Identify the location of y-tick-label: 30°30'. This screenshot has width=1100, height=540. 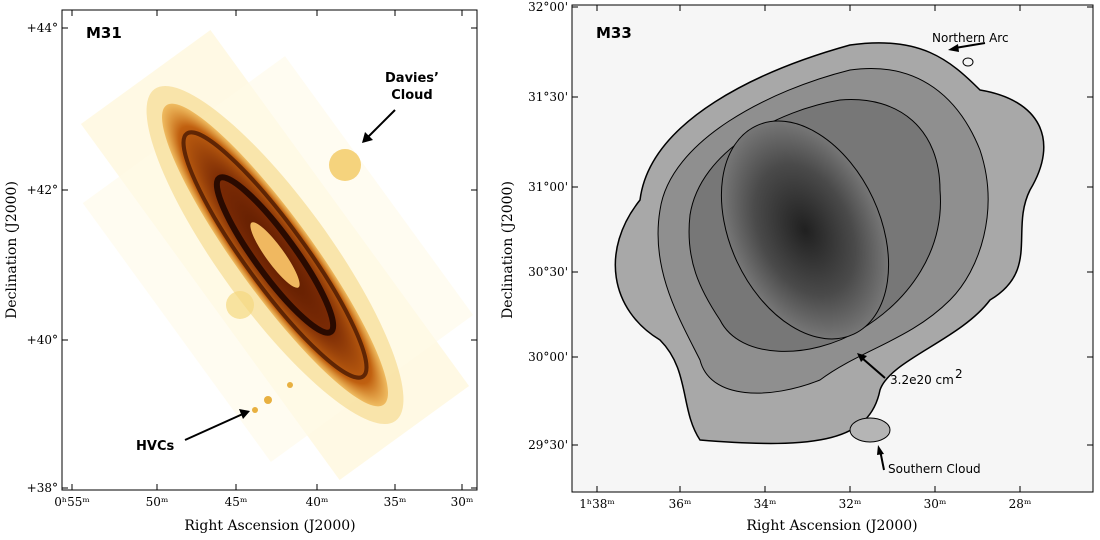
(548, 272).